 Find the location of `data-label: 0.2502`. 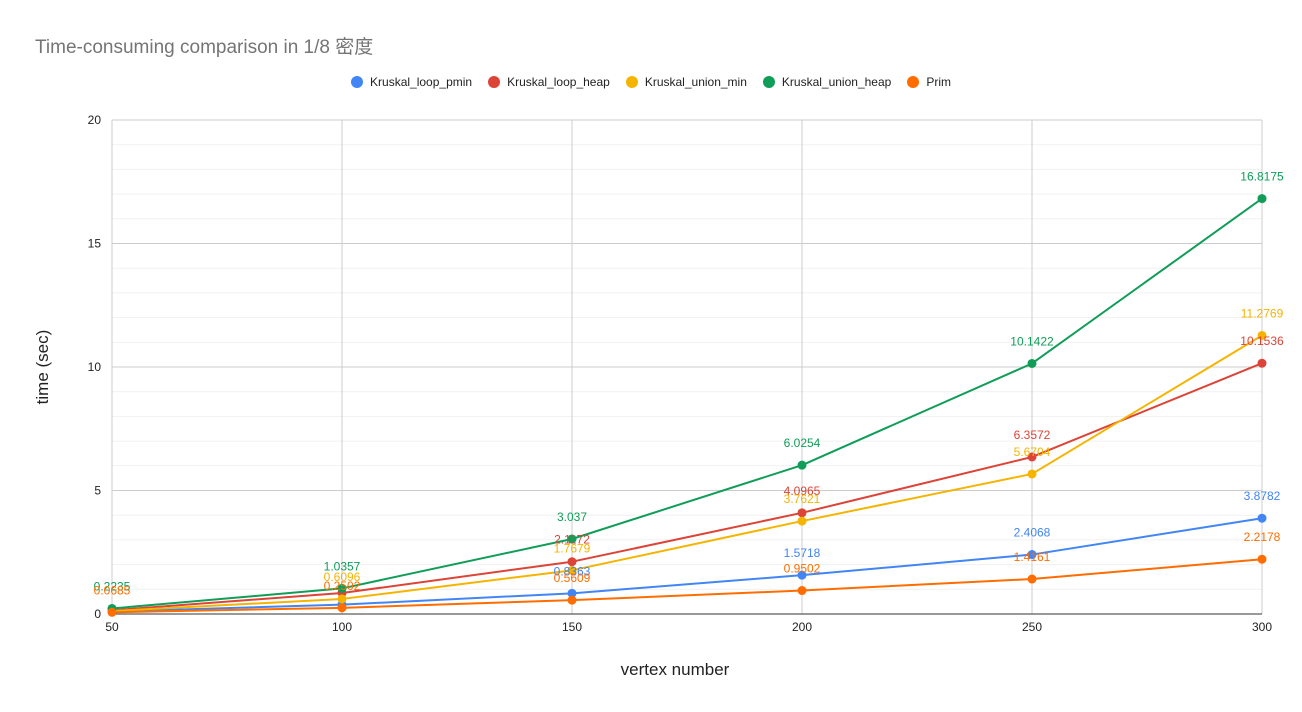

data-label: 0.2502 is located at coordinates (342, 586).